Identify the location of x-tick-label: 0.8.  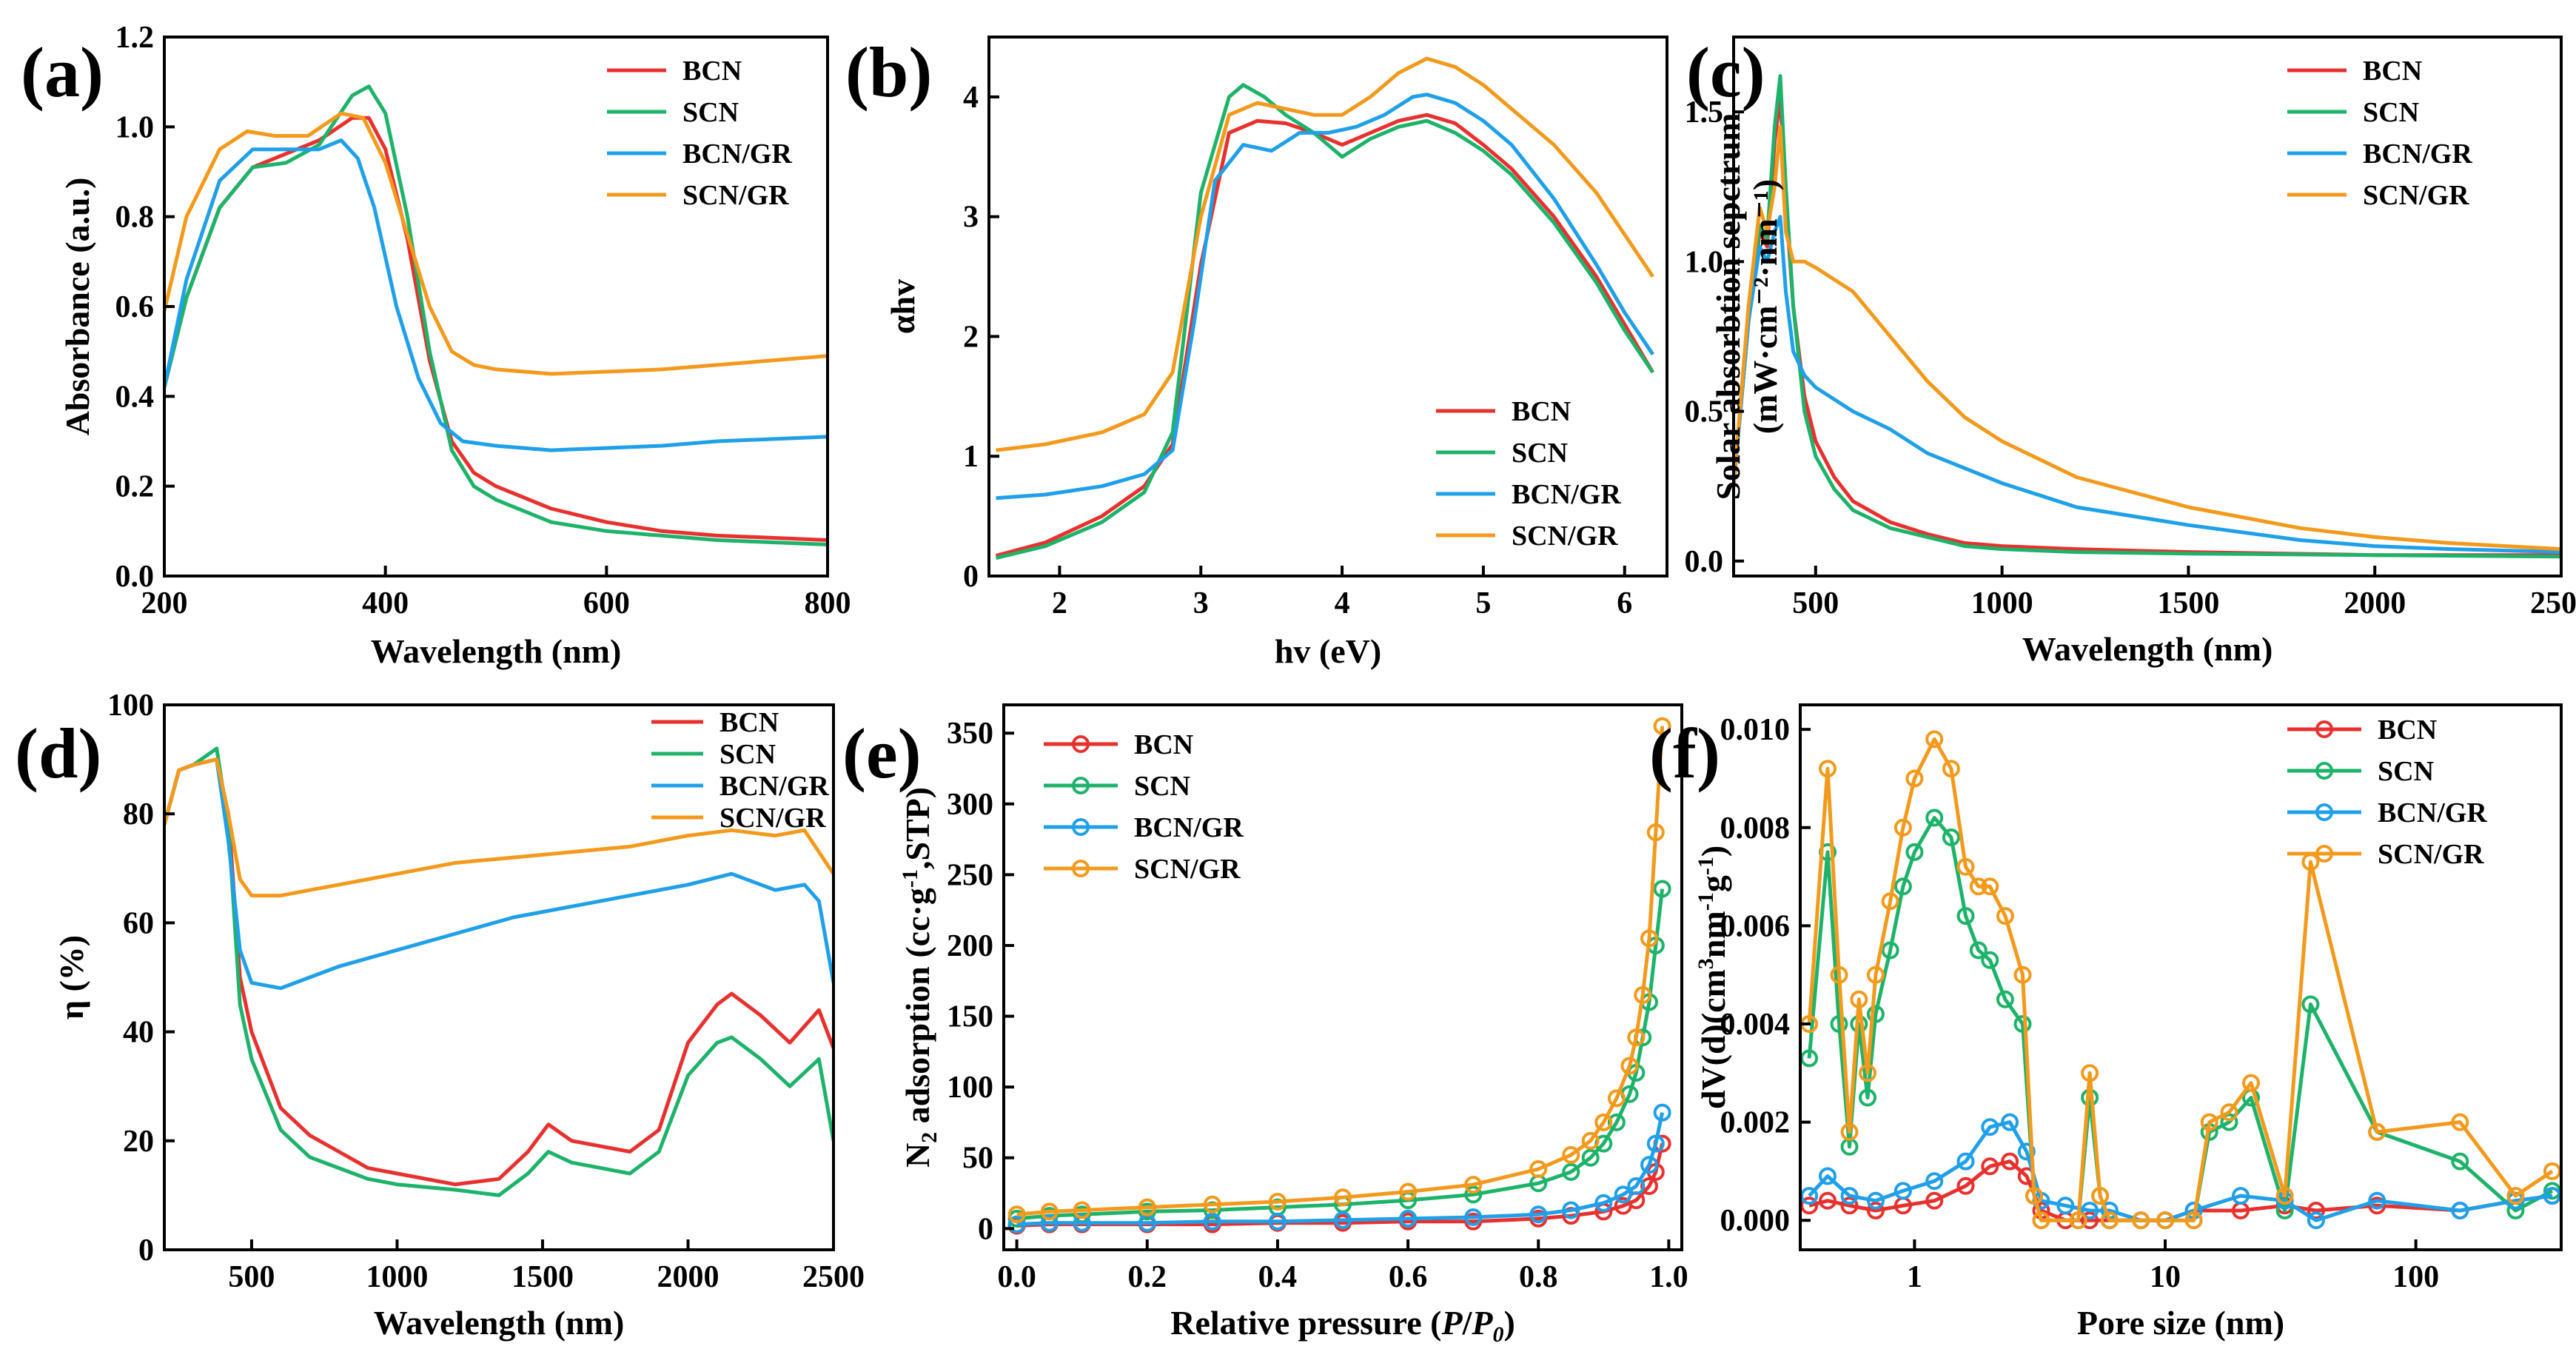
(1538, 1277).